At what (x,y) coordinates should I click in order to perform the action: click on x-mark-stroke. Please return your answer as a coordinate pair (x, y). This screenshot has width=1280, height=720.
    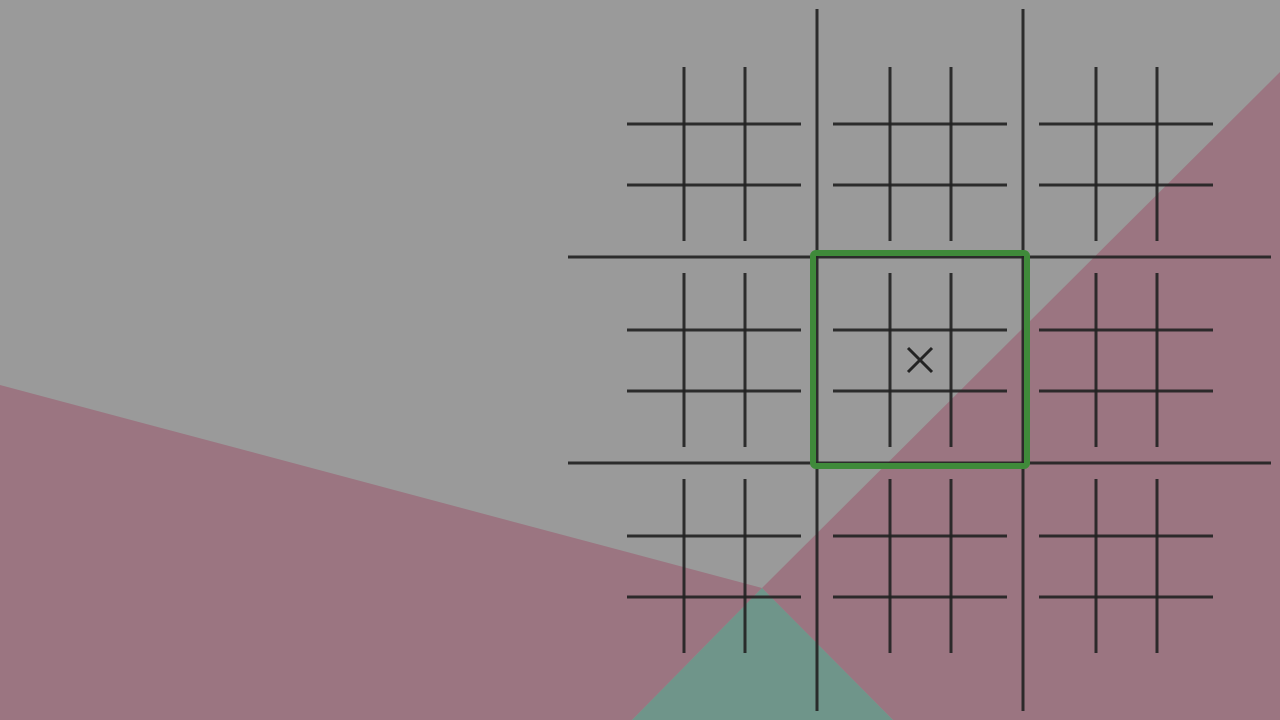
    Looking at the image, I should click on (920, 360).